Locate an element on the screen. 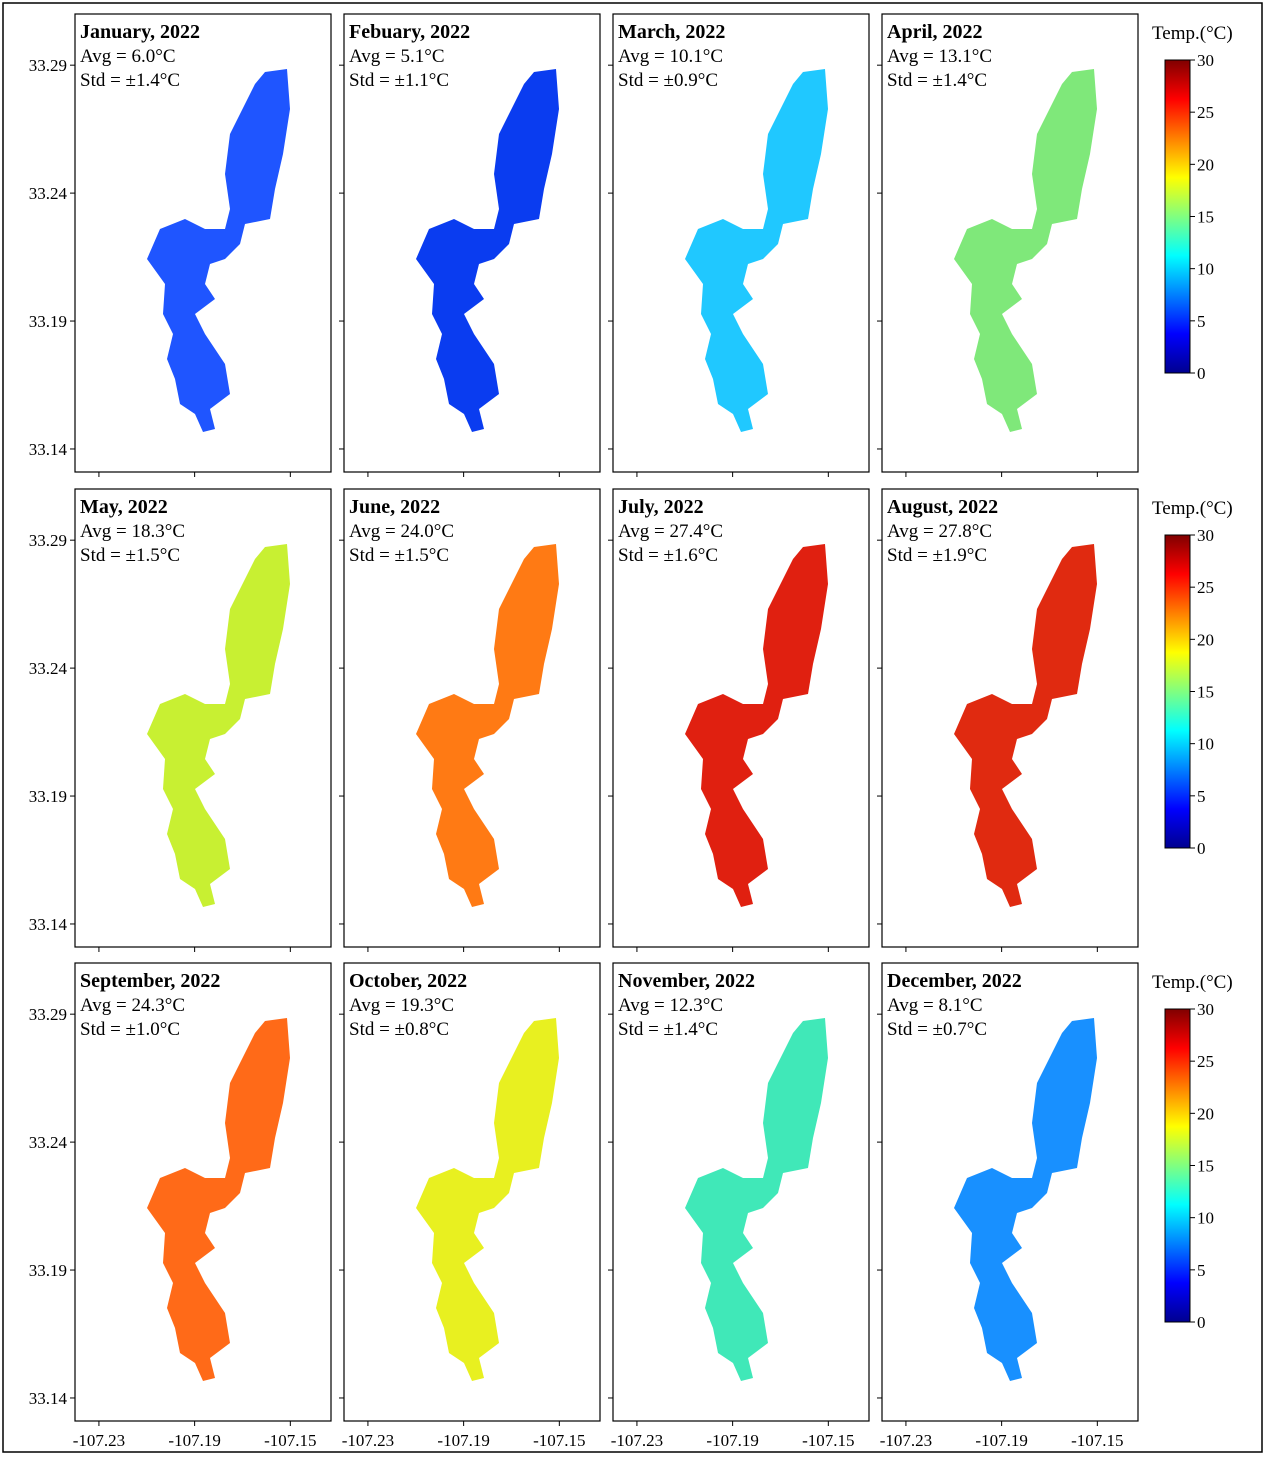 The width and height of the screenshot is (1265, 1460). avg-label: Avg = 19.3°C is located at coordinates (401, 1005).